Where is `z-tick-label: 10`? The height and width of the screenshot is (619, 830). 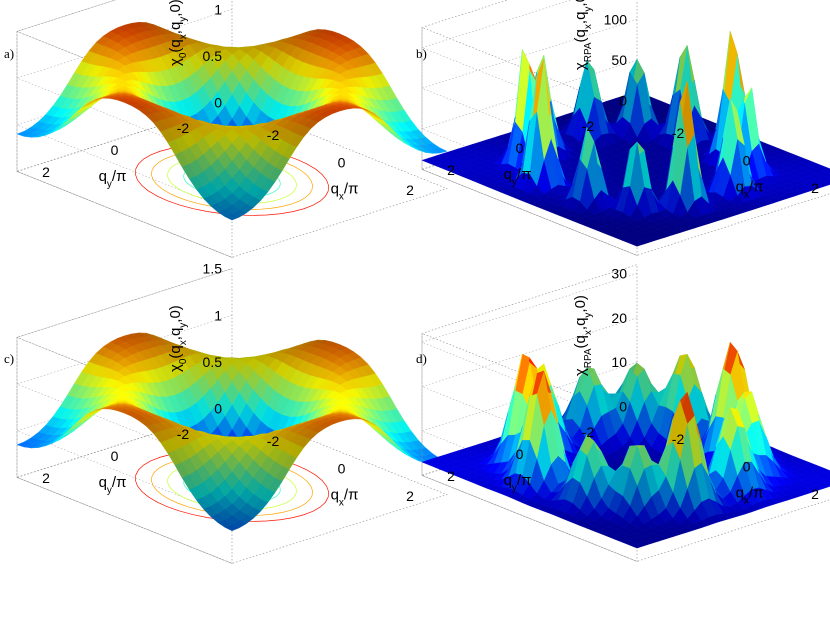 z-tick-label: 10 is located at coordinates (619, 362).